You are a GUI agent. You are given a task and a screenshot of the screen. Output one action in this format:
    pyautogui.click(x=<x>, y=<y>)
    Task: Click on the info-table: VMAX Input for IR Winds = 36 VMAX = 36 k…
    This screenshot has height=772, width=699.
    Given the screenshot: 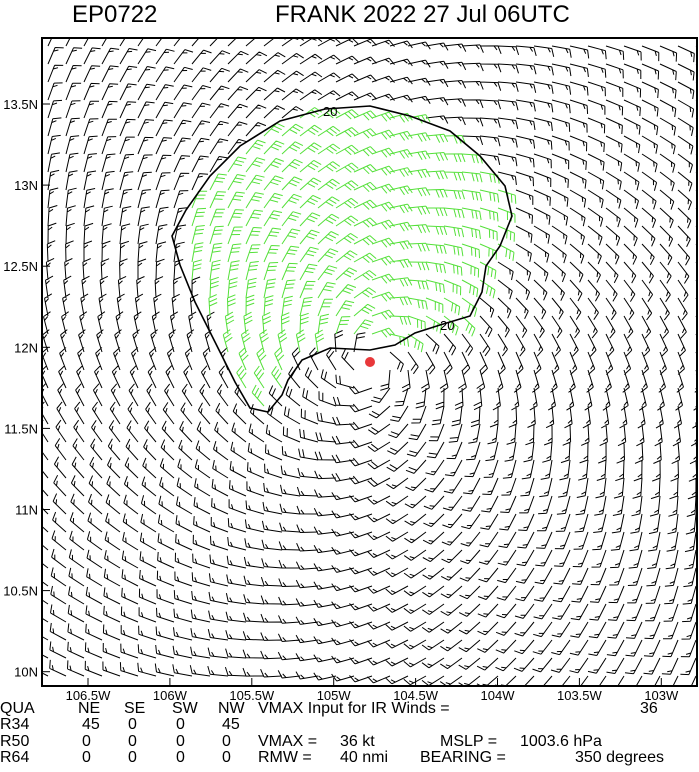 What is the action you would take?
    pyautogui.click(x=332, y=733)
    